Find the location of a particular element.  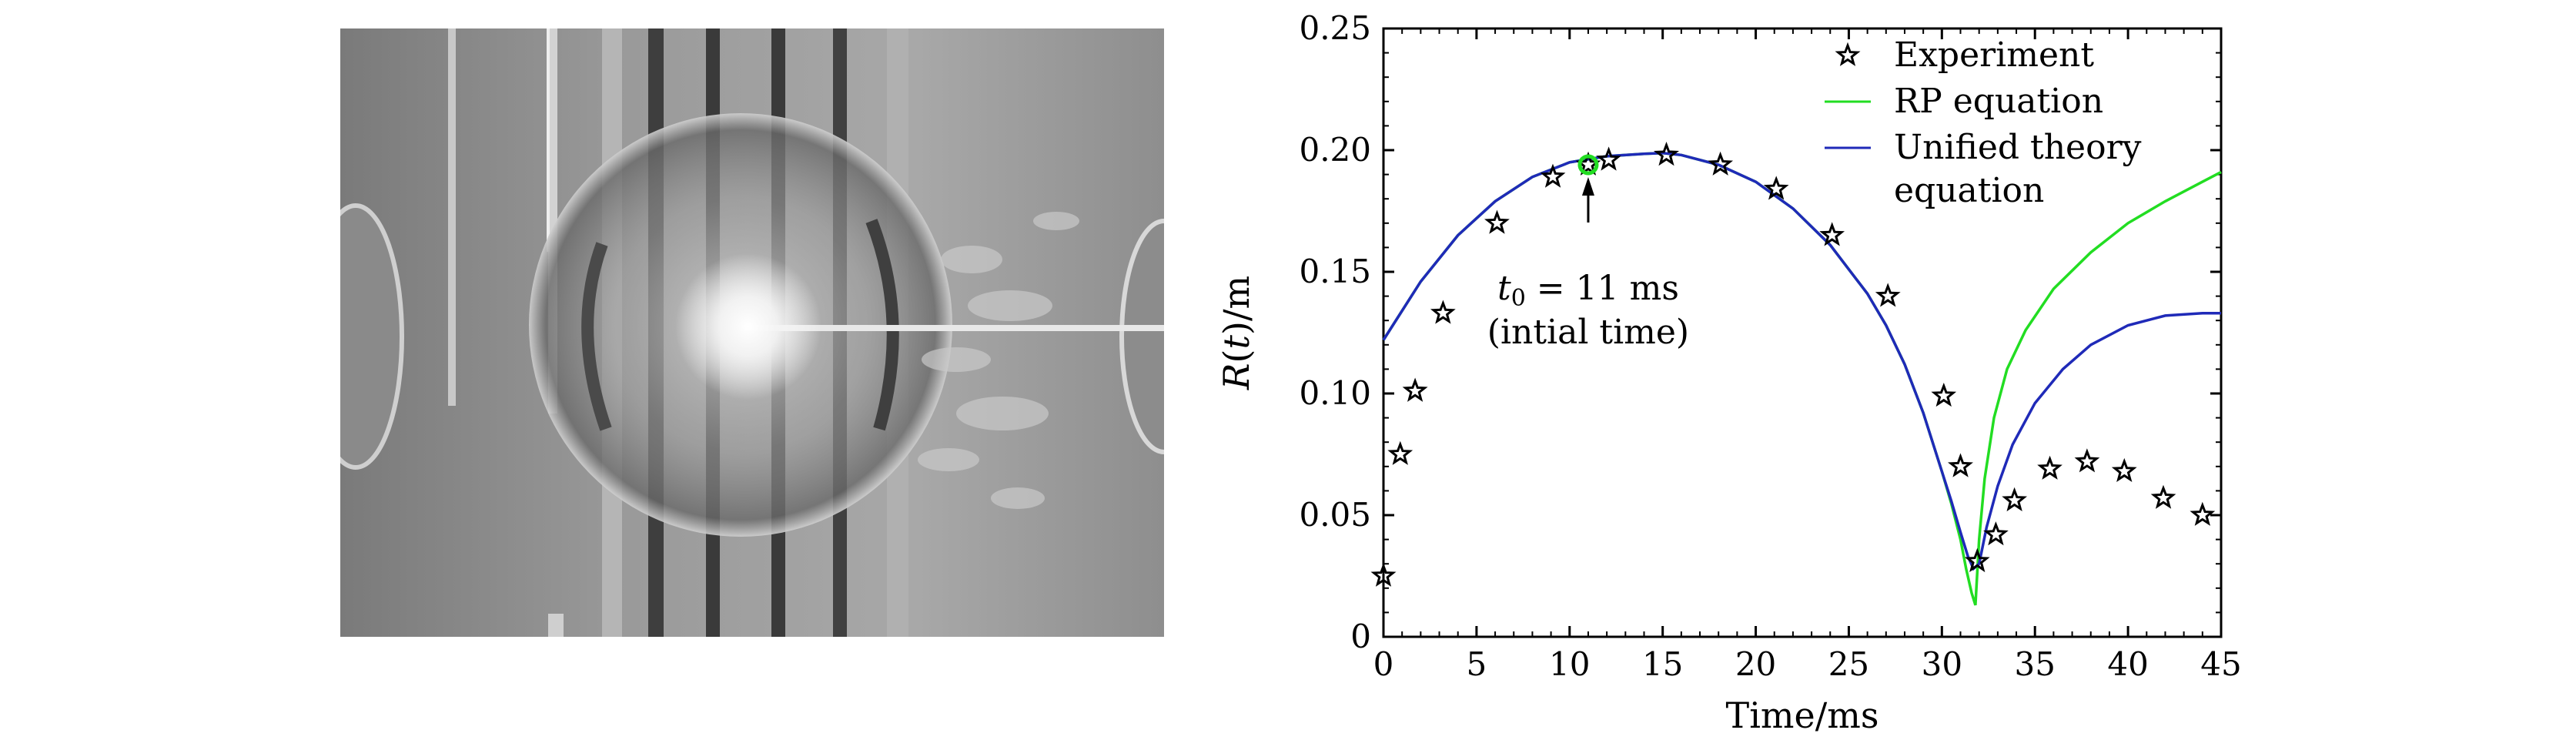

anno-var: t is located at coordinates (1504, 288).